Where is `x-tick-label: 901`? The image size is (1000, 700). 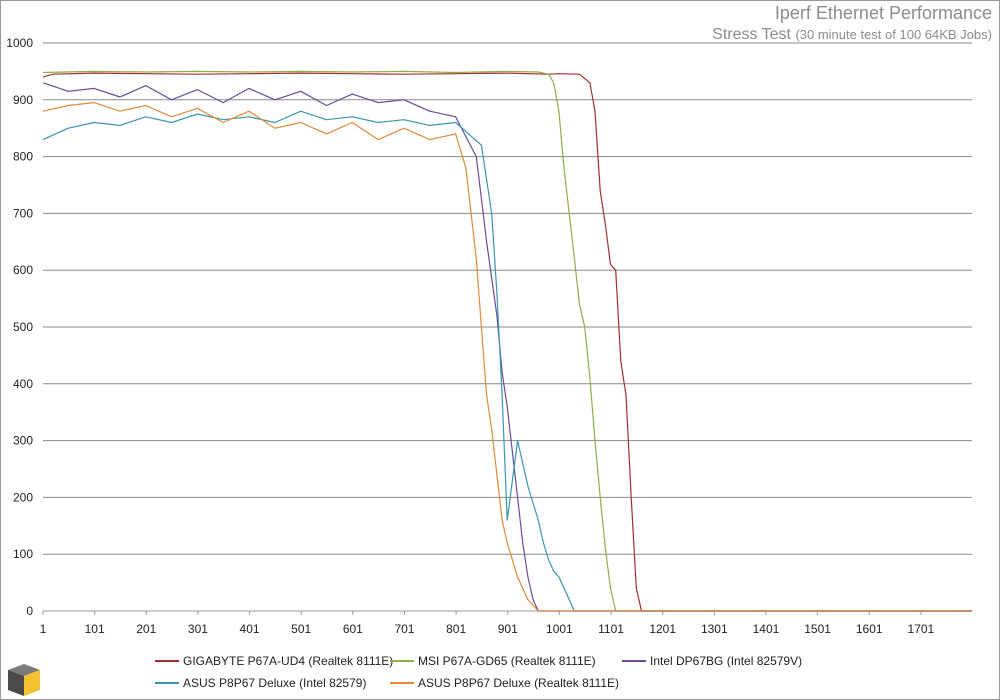 x-tick-label: 901 is located at coordinates (508, 629).